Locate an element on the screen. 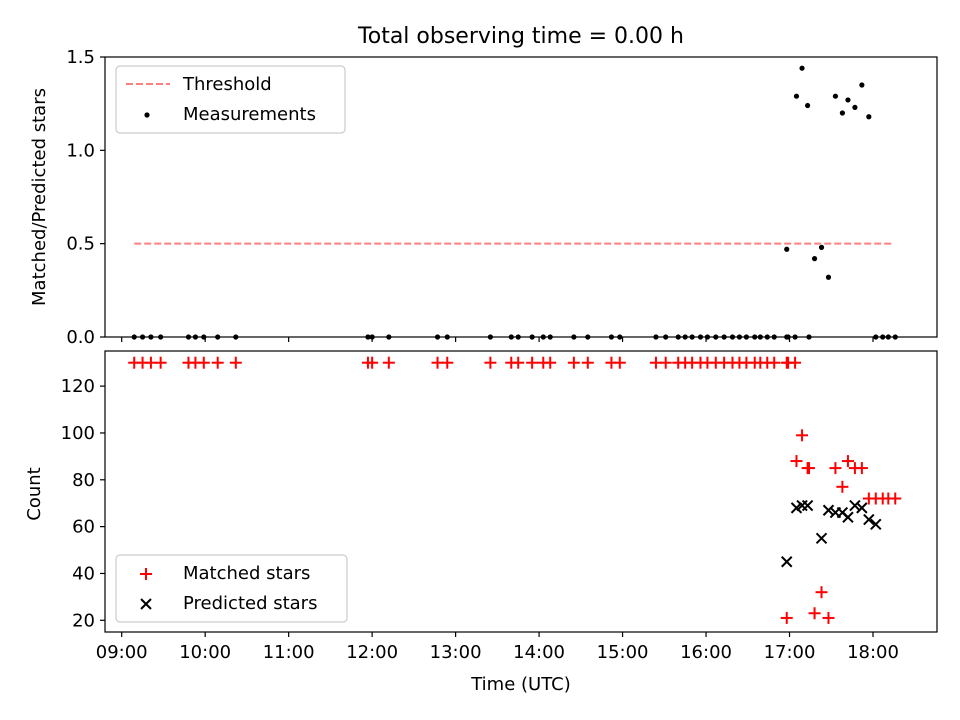  top-y-tick-label: 0.0 is located at coordinates (80, 337).